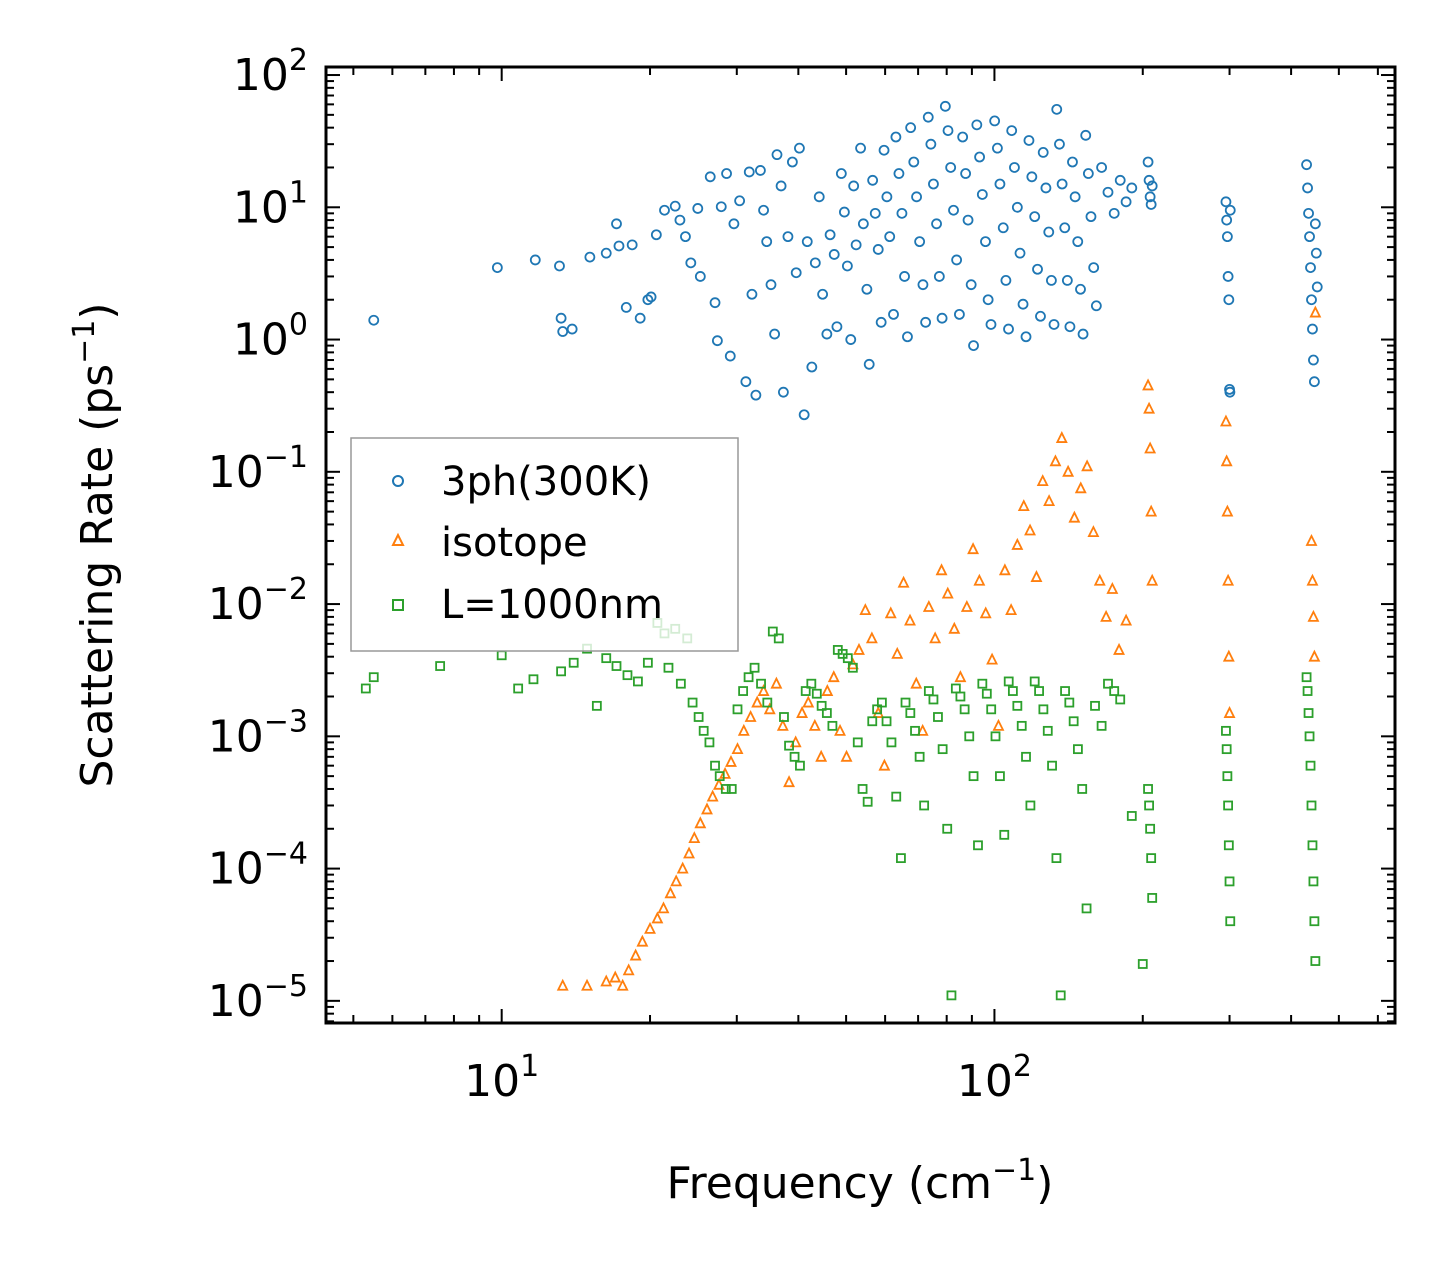 The width and height of the screenshot is (1455, 1272). Describe the element at coordinates (258, 998) in the screenshot. I see `y-tick-label: 10⁻⁵` at that location.